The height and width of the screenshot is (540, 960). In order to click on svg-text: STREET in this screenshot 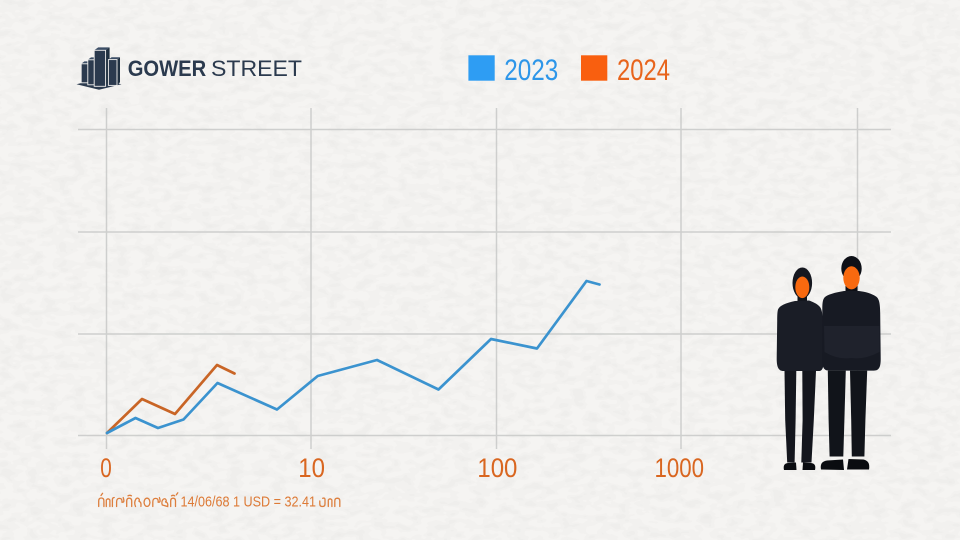, I will do `click(256, 68)`.